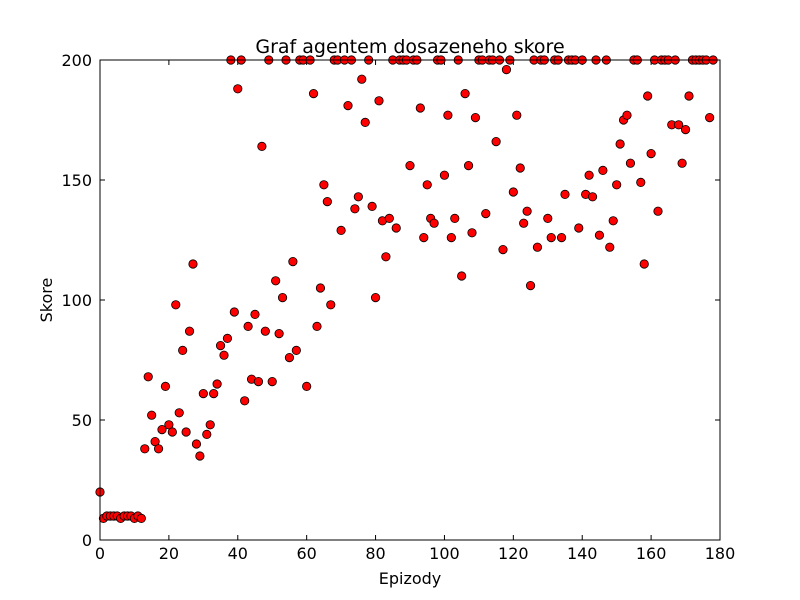  I want to click on x-tick-label: 80, so click(375, 553).